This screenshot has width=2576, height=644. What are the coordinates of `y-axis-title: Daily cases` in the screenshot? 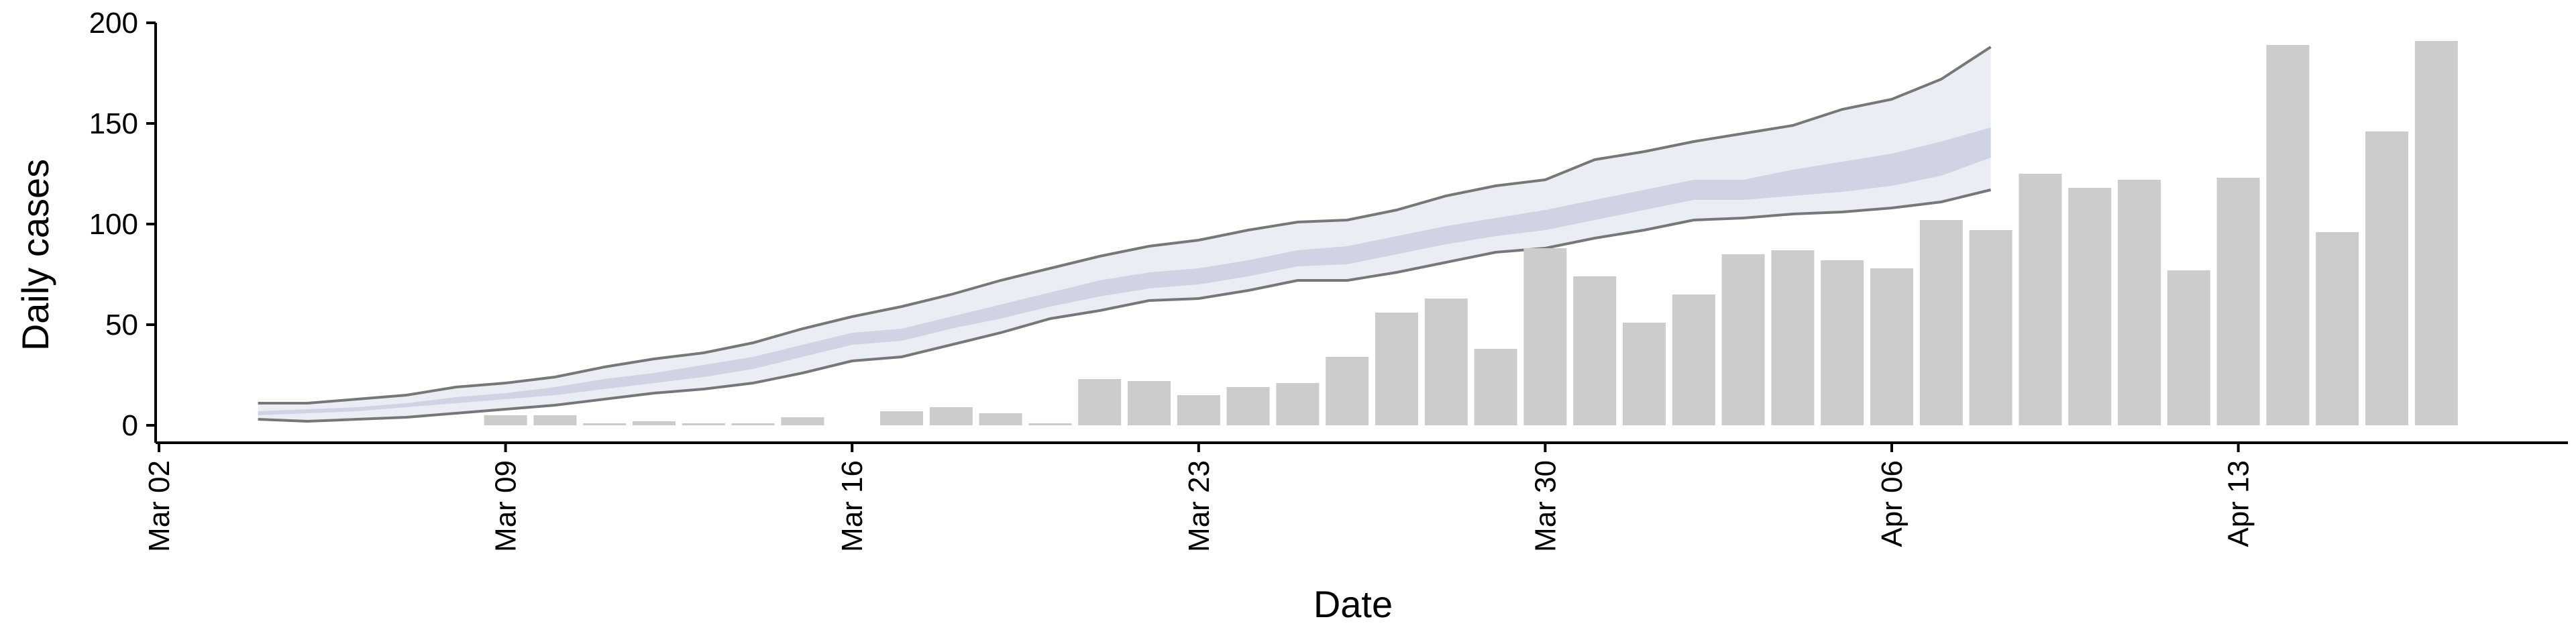 It's located at (35, 255).